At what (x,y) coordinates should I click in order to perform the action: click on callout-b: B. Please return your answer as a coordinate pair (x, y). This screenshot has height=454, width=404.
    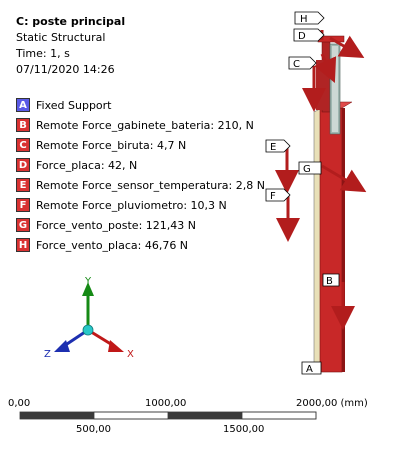
    Looking at the image, I should click on (331, 280).